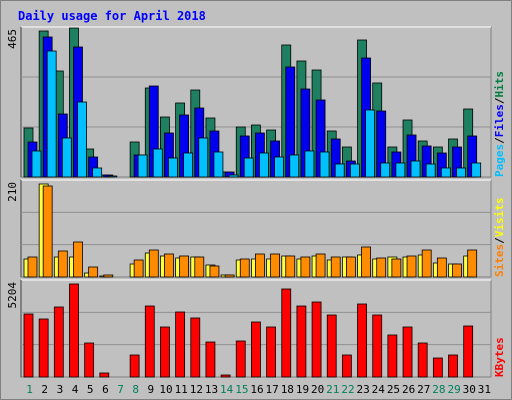 The width and height of the screenshot is (512, 400). Describe the element at coordinates (347, 389) in the screenshot. I see `day-label-22: 22` at that location.